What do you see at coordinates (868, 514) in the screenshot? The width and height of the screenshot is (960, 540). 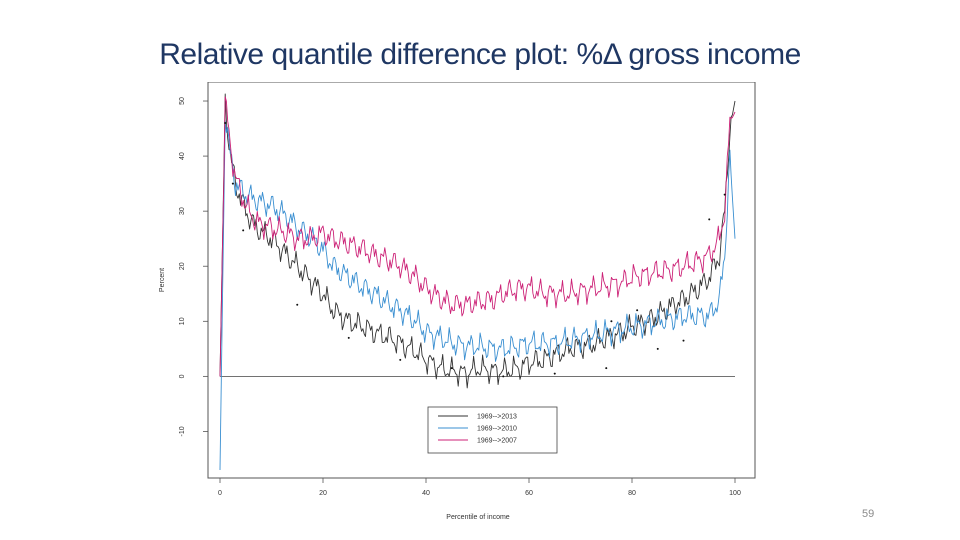 I see `page-number: 59` at bounding box center [868, 514].